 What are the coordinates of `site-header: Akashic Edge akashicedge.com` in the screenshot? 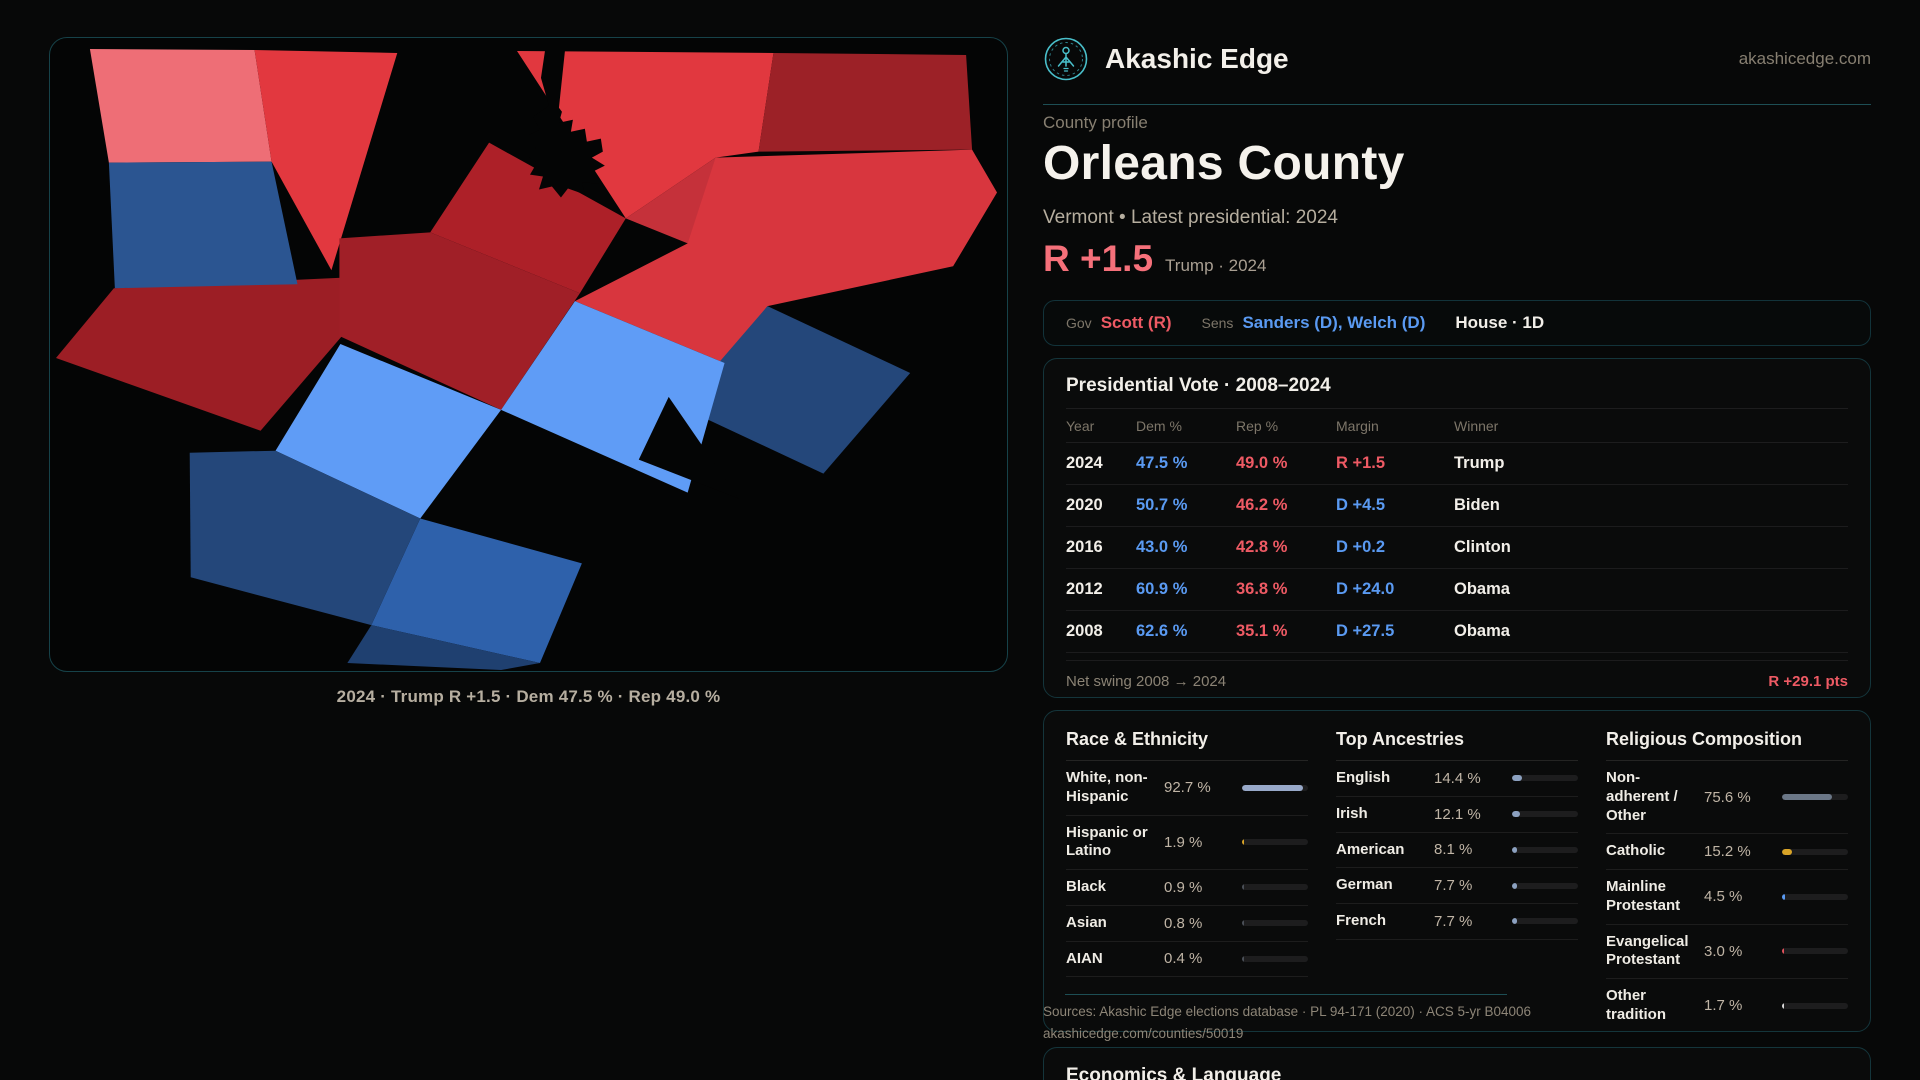 It's located at (1457, 59).